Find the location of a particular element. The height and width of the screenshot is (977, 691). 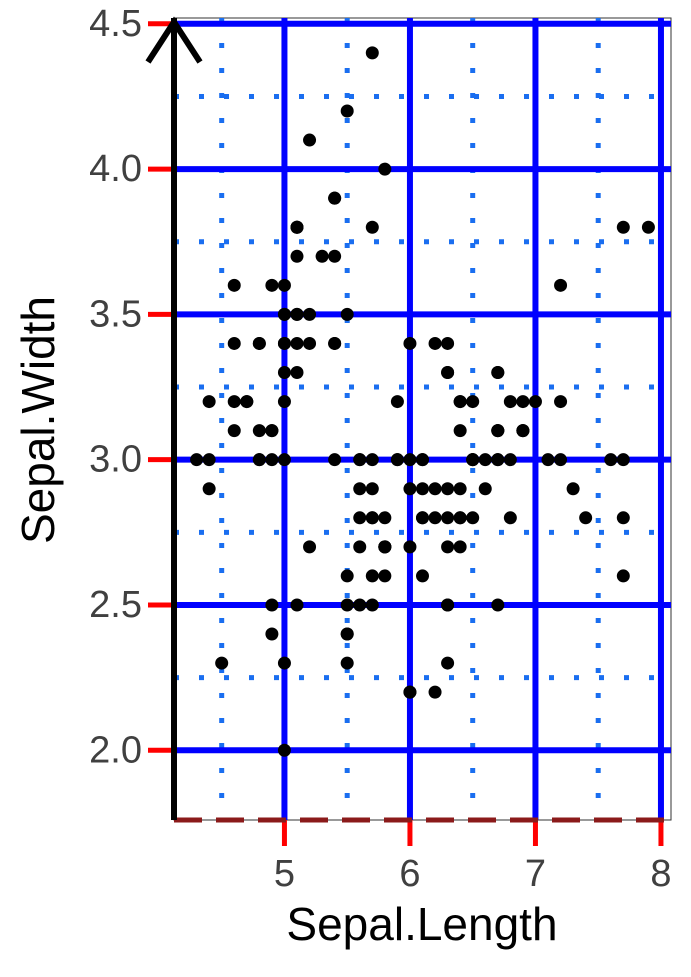

y-tick-label: 3.5 is located at coordinates (115, 314).